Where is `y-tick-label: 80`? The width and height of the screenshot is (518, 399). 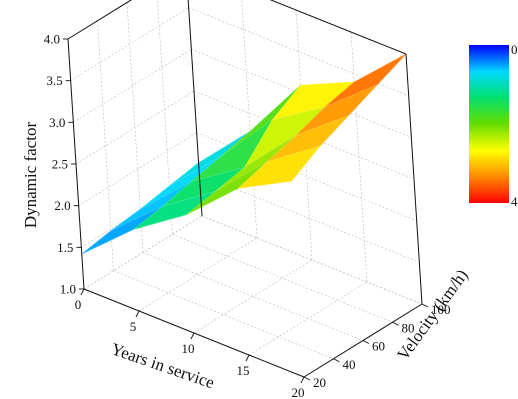 y-tick-label: 80 is located at coordinates (408, 327).